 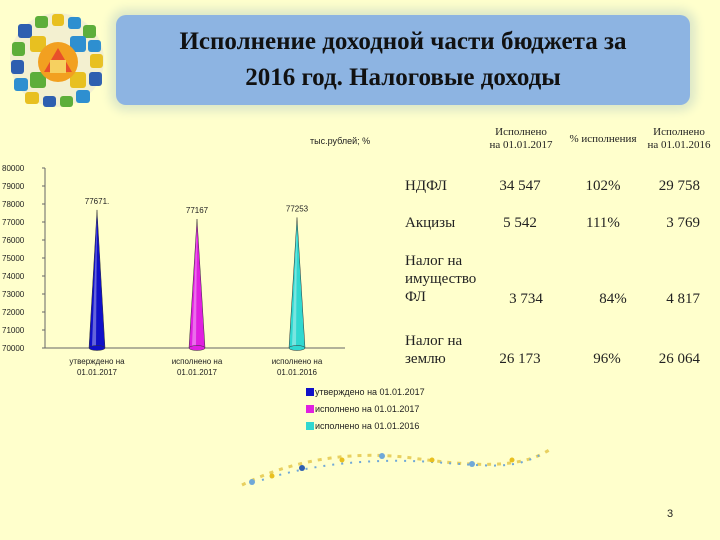 What do you see at coordinates (13, 222) in the screenshot?
I see `y-tick-label: 77000` at bounding box center [13, 222].